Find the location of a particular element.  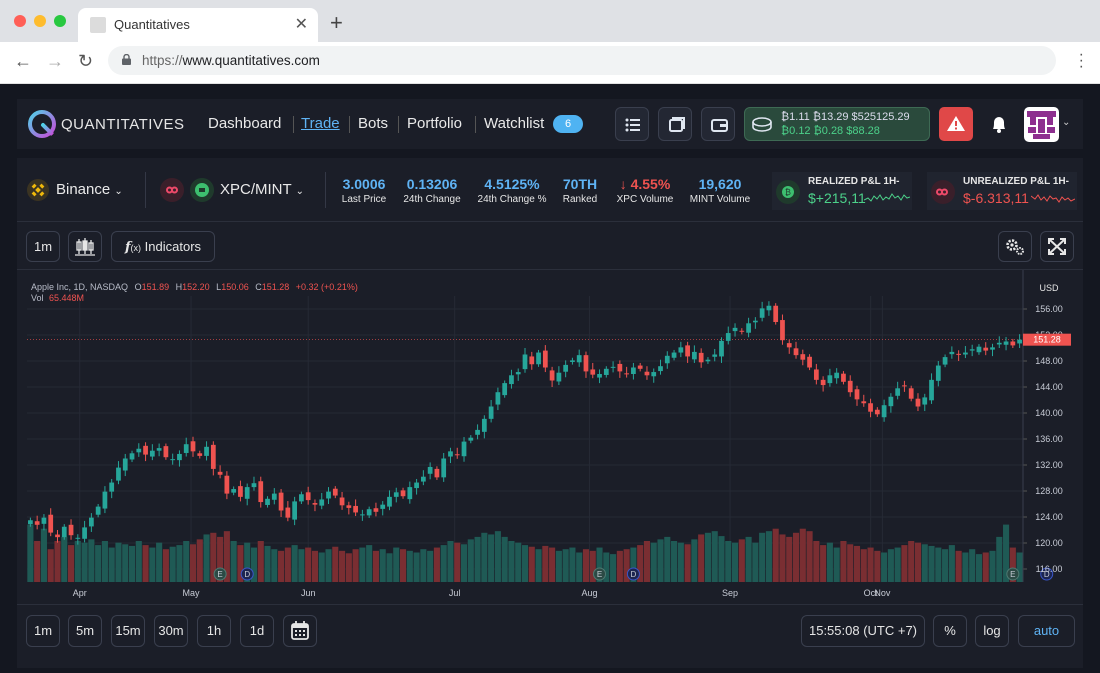

minimize-window-button is located at coordinates (40, 21).